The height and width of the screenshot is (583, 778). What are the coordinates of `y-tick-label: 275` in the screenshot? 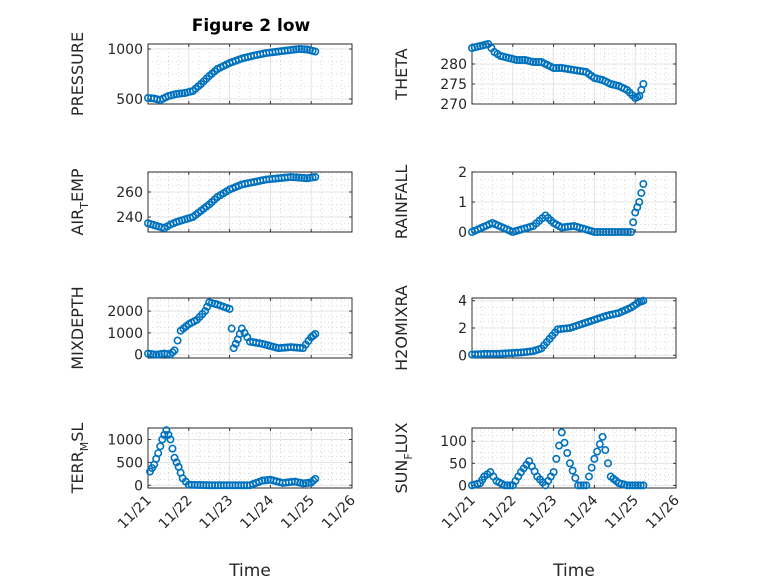 It's located at (453, 85).